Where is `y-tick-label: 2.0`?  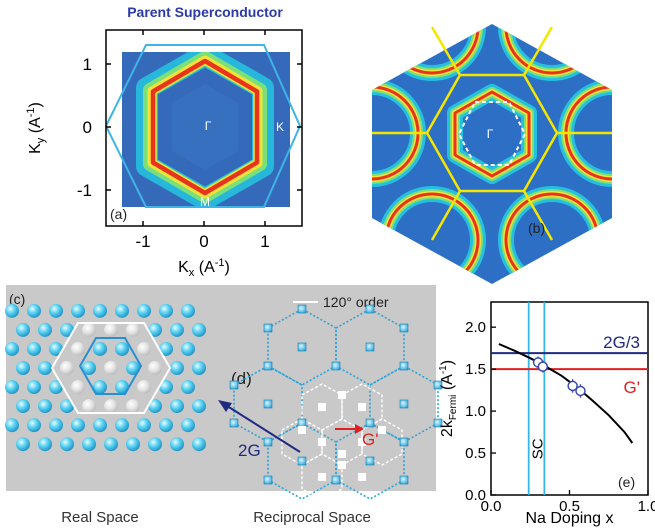 y-tick-label: 2.0 is located at coordinates (475, 327).